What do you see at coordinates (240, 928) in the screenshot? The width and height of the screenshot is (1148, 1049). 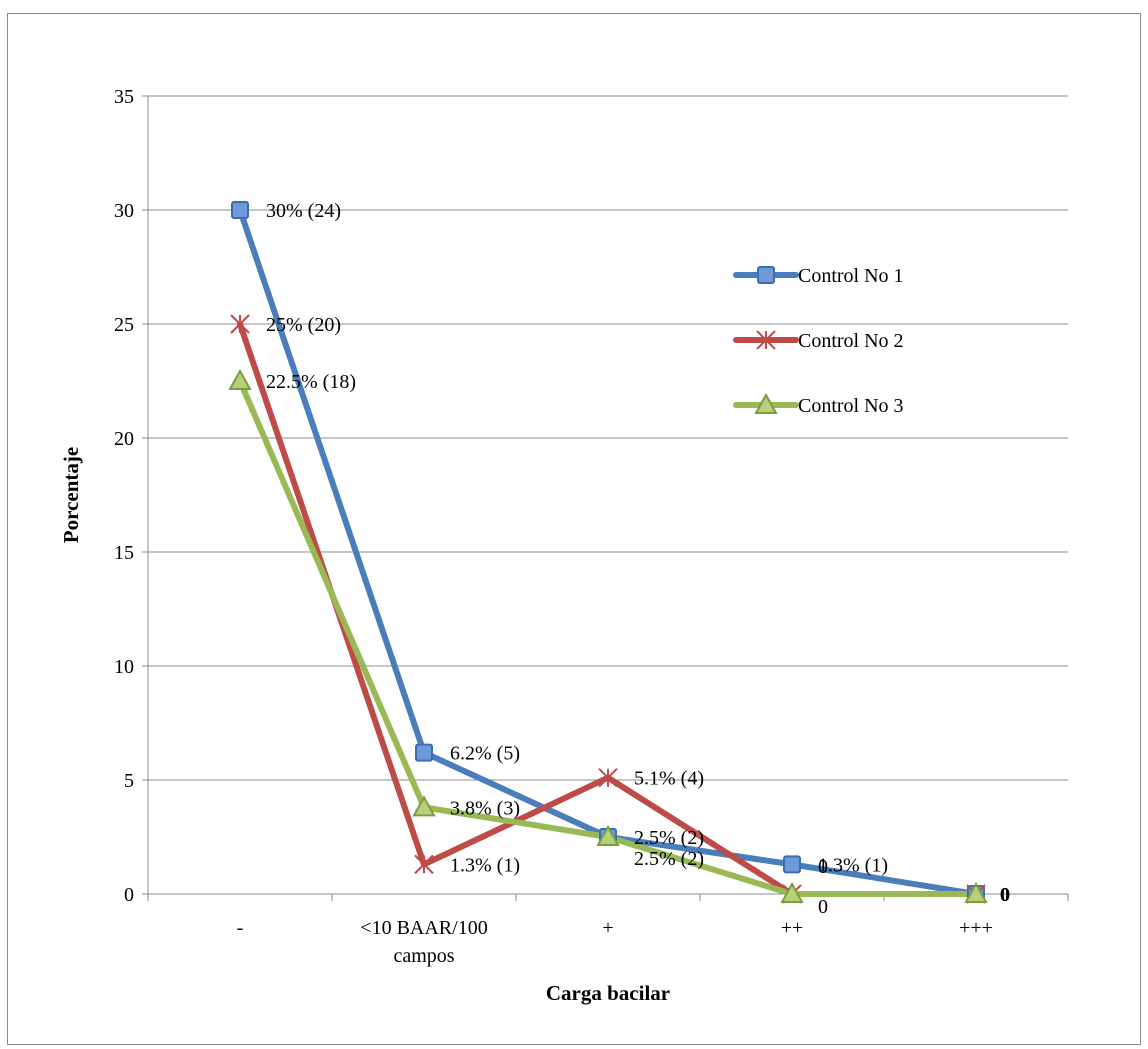 I see `x-tick-label: -` at bounding box center [240, 928].